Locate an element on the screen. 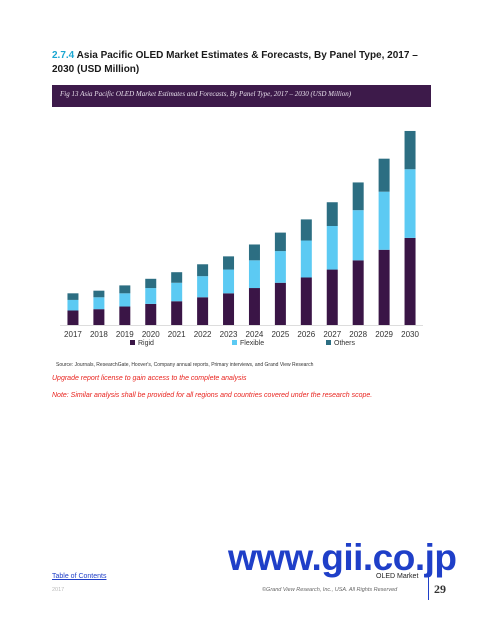 The width and height of the screenshot is (480, 621). legend-swatch-others is located at coordinates (328, 342).